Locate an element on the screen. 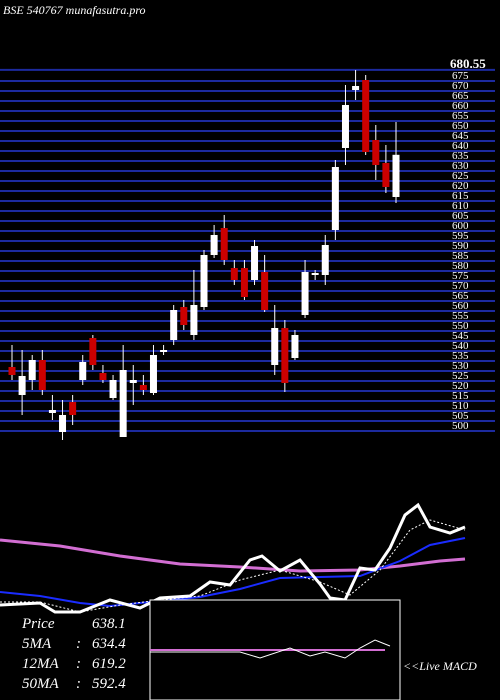  macd-label: <<Live MACD is located at coordinates (440, 666).